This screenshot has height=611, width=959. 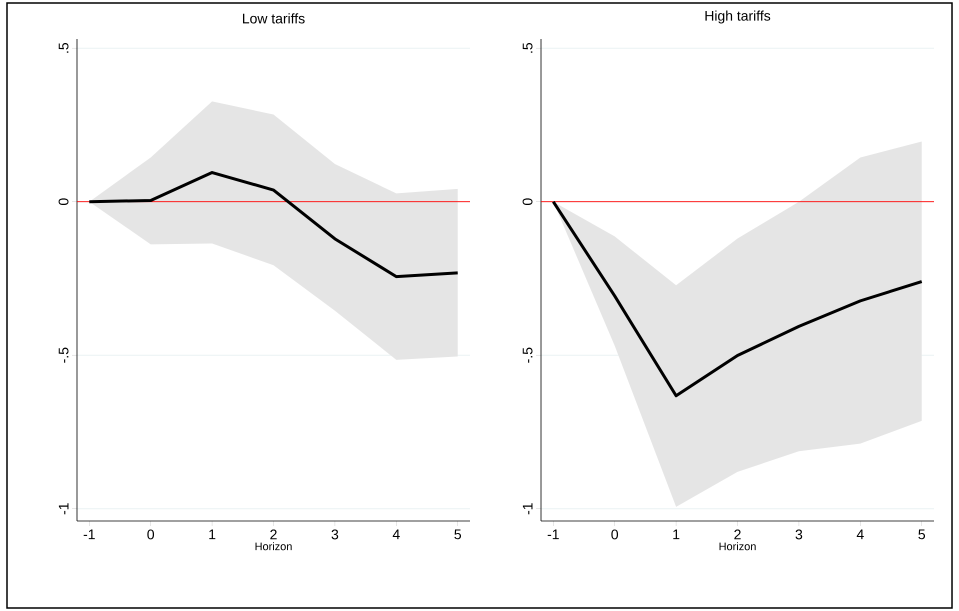 What do you see at coordinates (737, 17) in the screenshot?
I see `chart-title: High tariffs` at bounding box center [737, 17].